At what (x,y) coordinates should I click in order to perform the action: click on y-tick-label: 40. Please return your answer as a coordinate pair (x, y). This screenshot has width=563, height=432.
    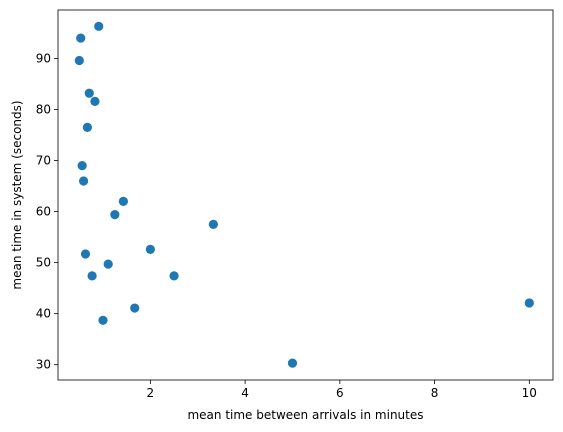
    Looking at the image, I should click on (43, 314).